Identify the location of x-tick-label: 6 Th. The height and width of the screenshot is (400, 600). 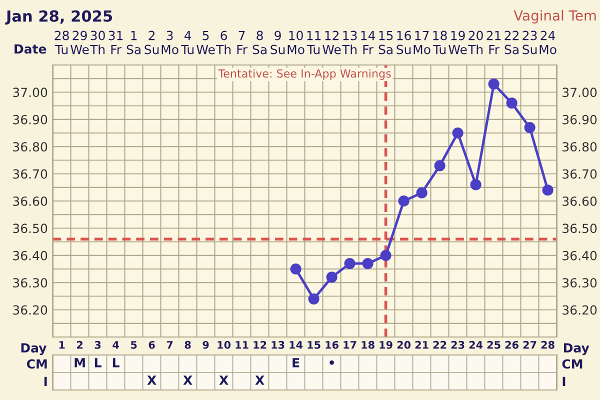
(223, 42).